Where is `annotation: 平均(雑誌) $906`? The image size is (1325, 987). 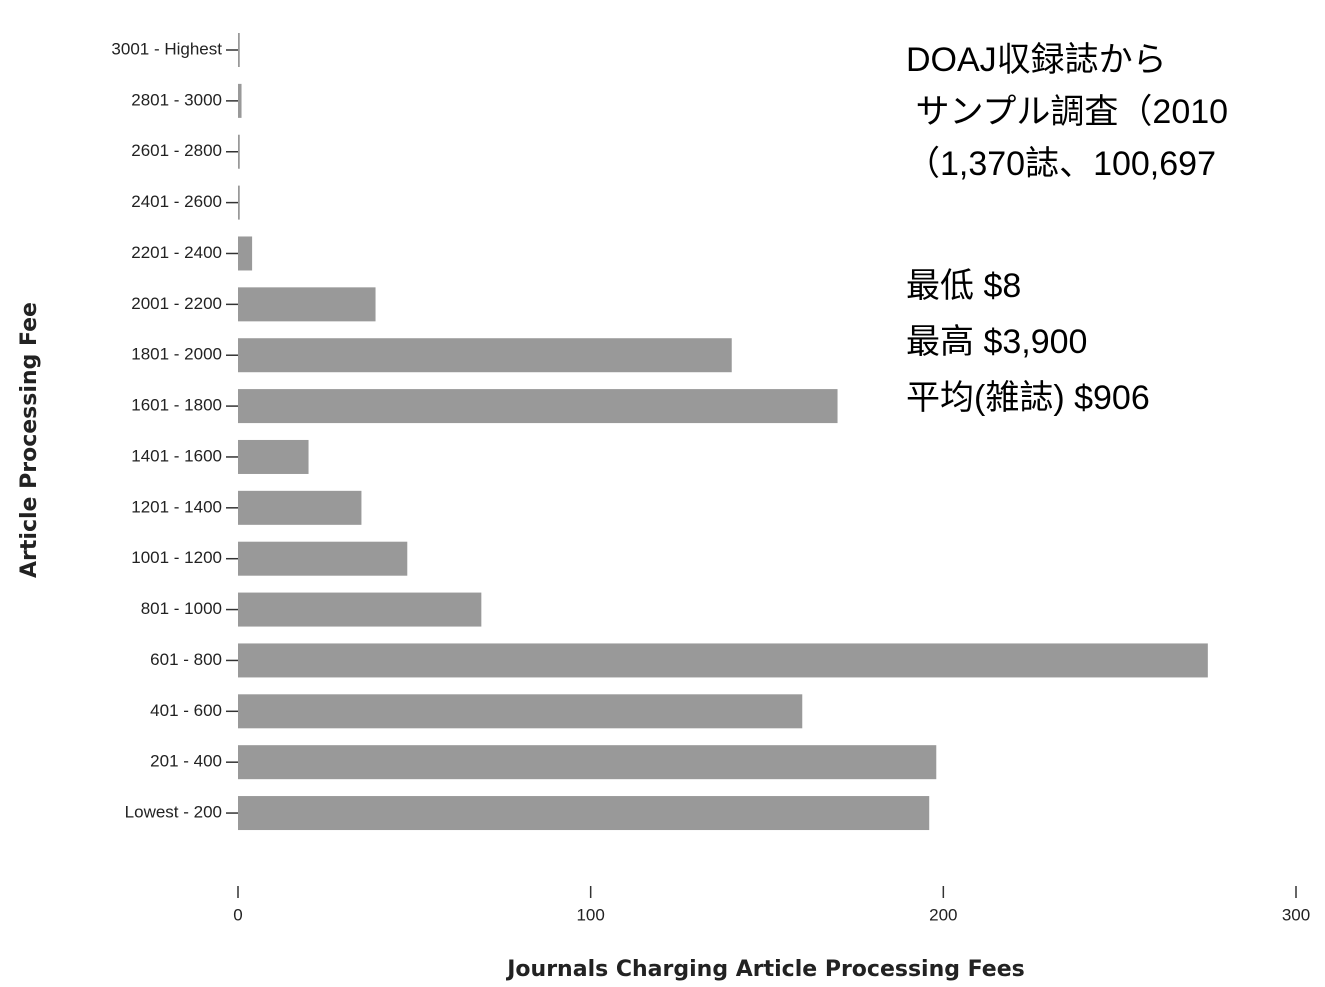
annotation: 平均(雑誌) $906 is located at coordinates (1028, 398).